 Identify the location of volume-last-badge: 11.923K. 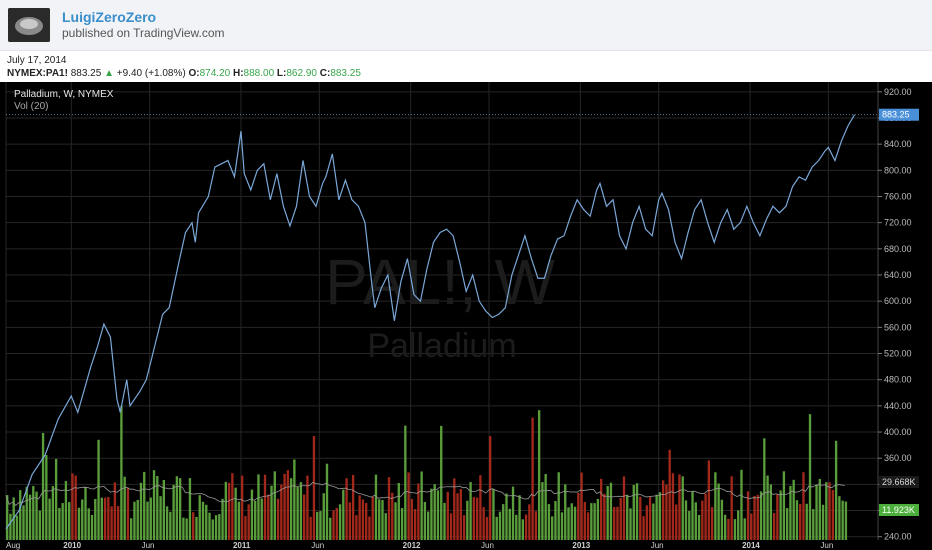
(898, 510).